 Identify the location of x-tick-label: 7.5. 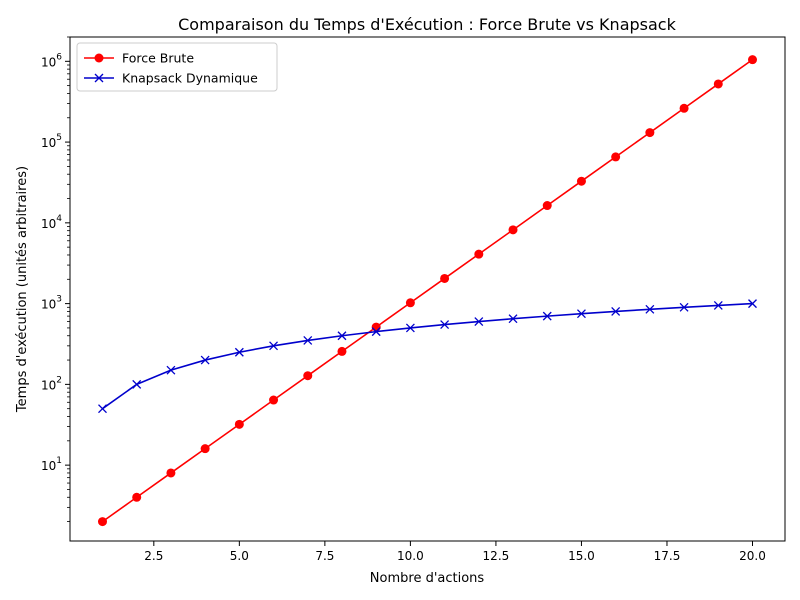
(324, 556).